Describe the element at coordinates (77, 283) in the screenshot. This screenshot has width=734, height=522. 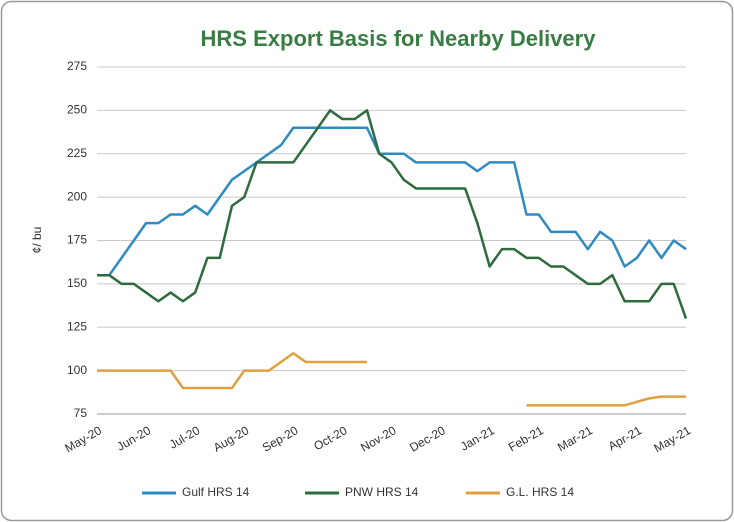
I see `y-tick-label: 150` at that location.